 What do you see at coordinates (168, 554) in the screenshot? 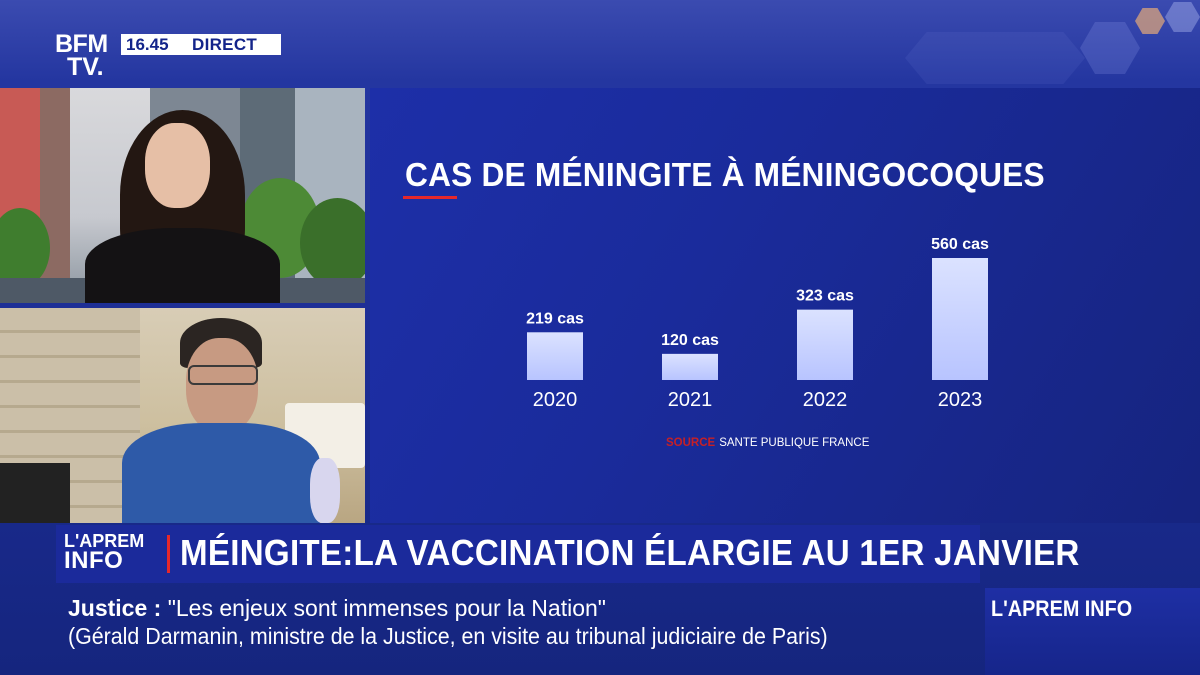
I see `headline-separator` at bounding box center [168, 554].